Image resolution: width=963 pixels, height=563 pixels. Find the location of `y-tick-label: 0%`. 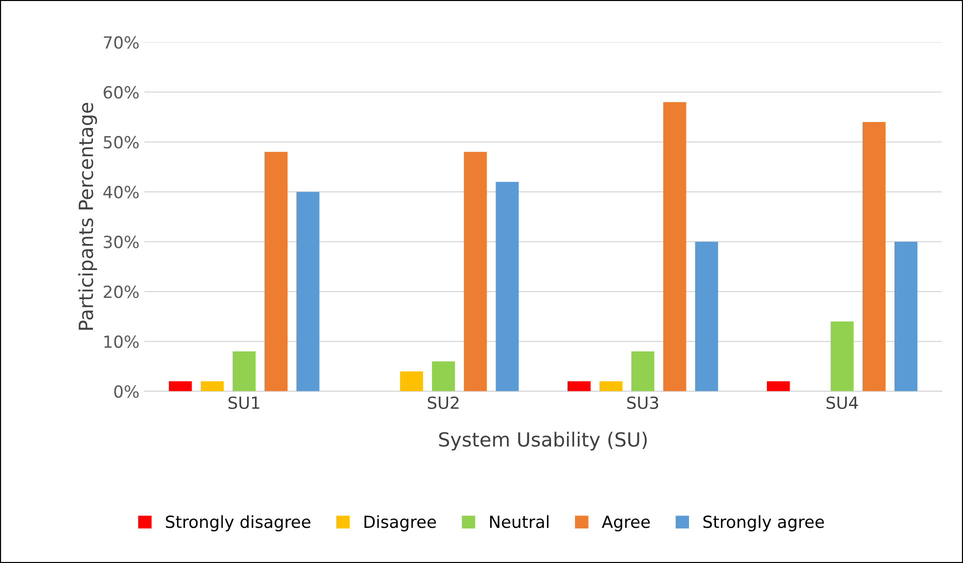

y-tick-label: 0% is located at coordinates (126, 391).